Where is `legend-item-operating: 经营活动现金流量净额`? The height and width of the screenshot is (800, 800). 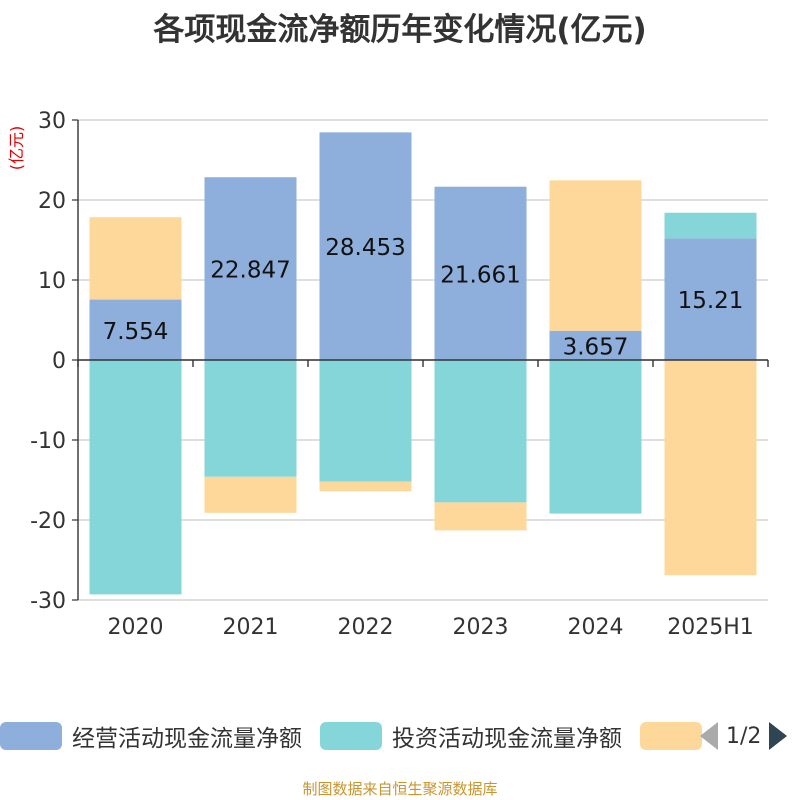
legend-item-operating: 经营活动现金流量净额 is located at coordinates (151, 736).